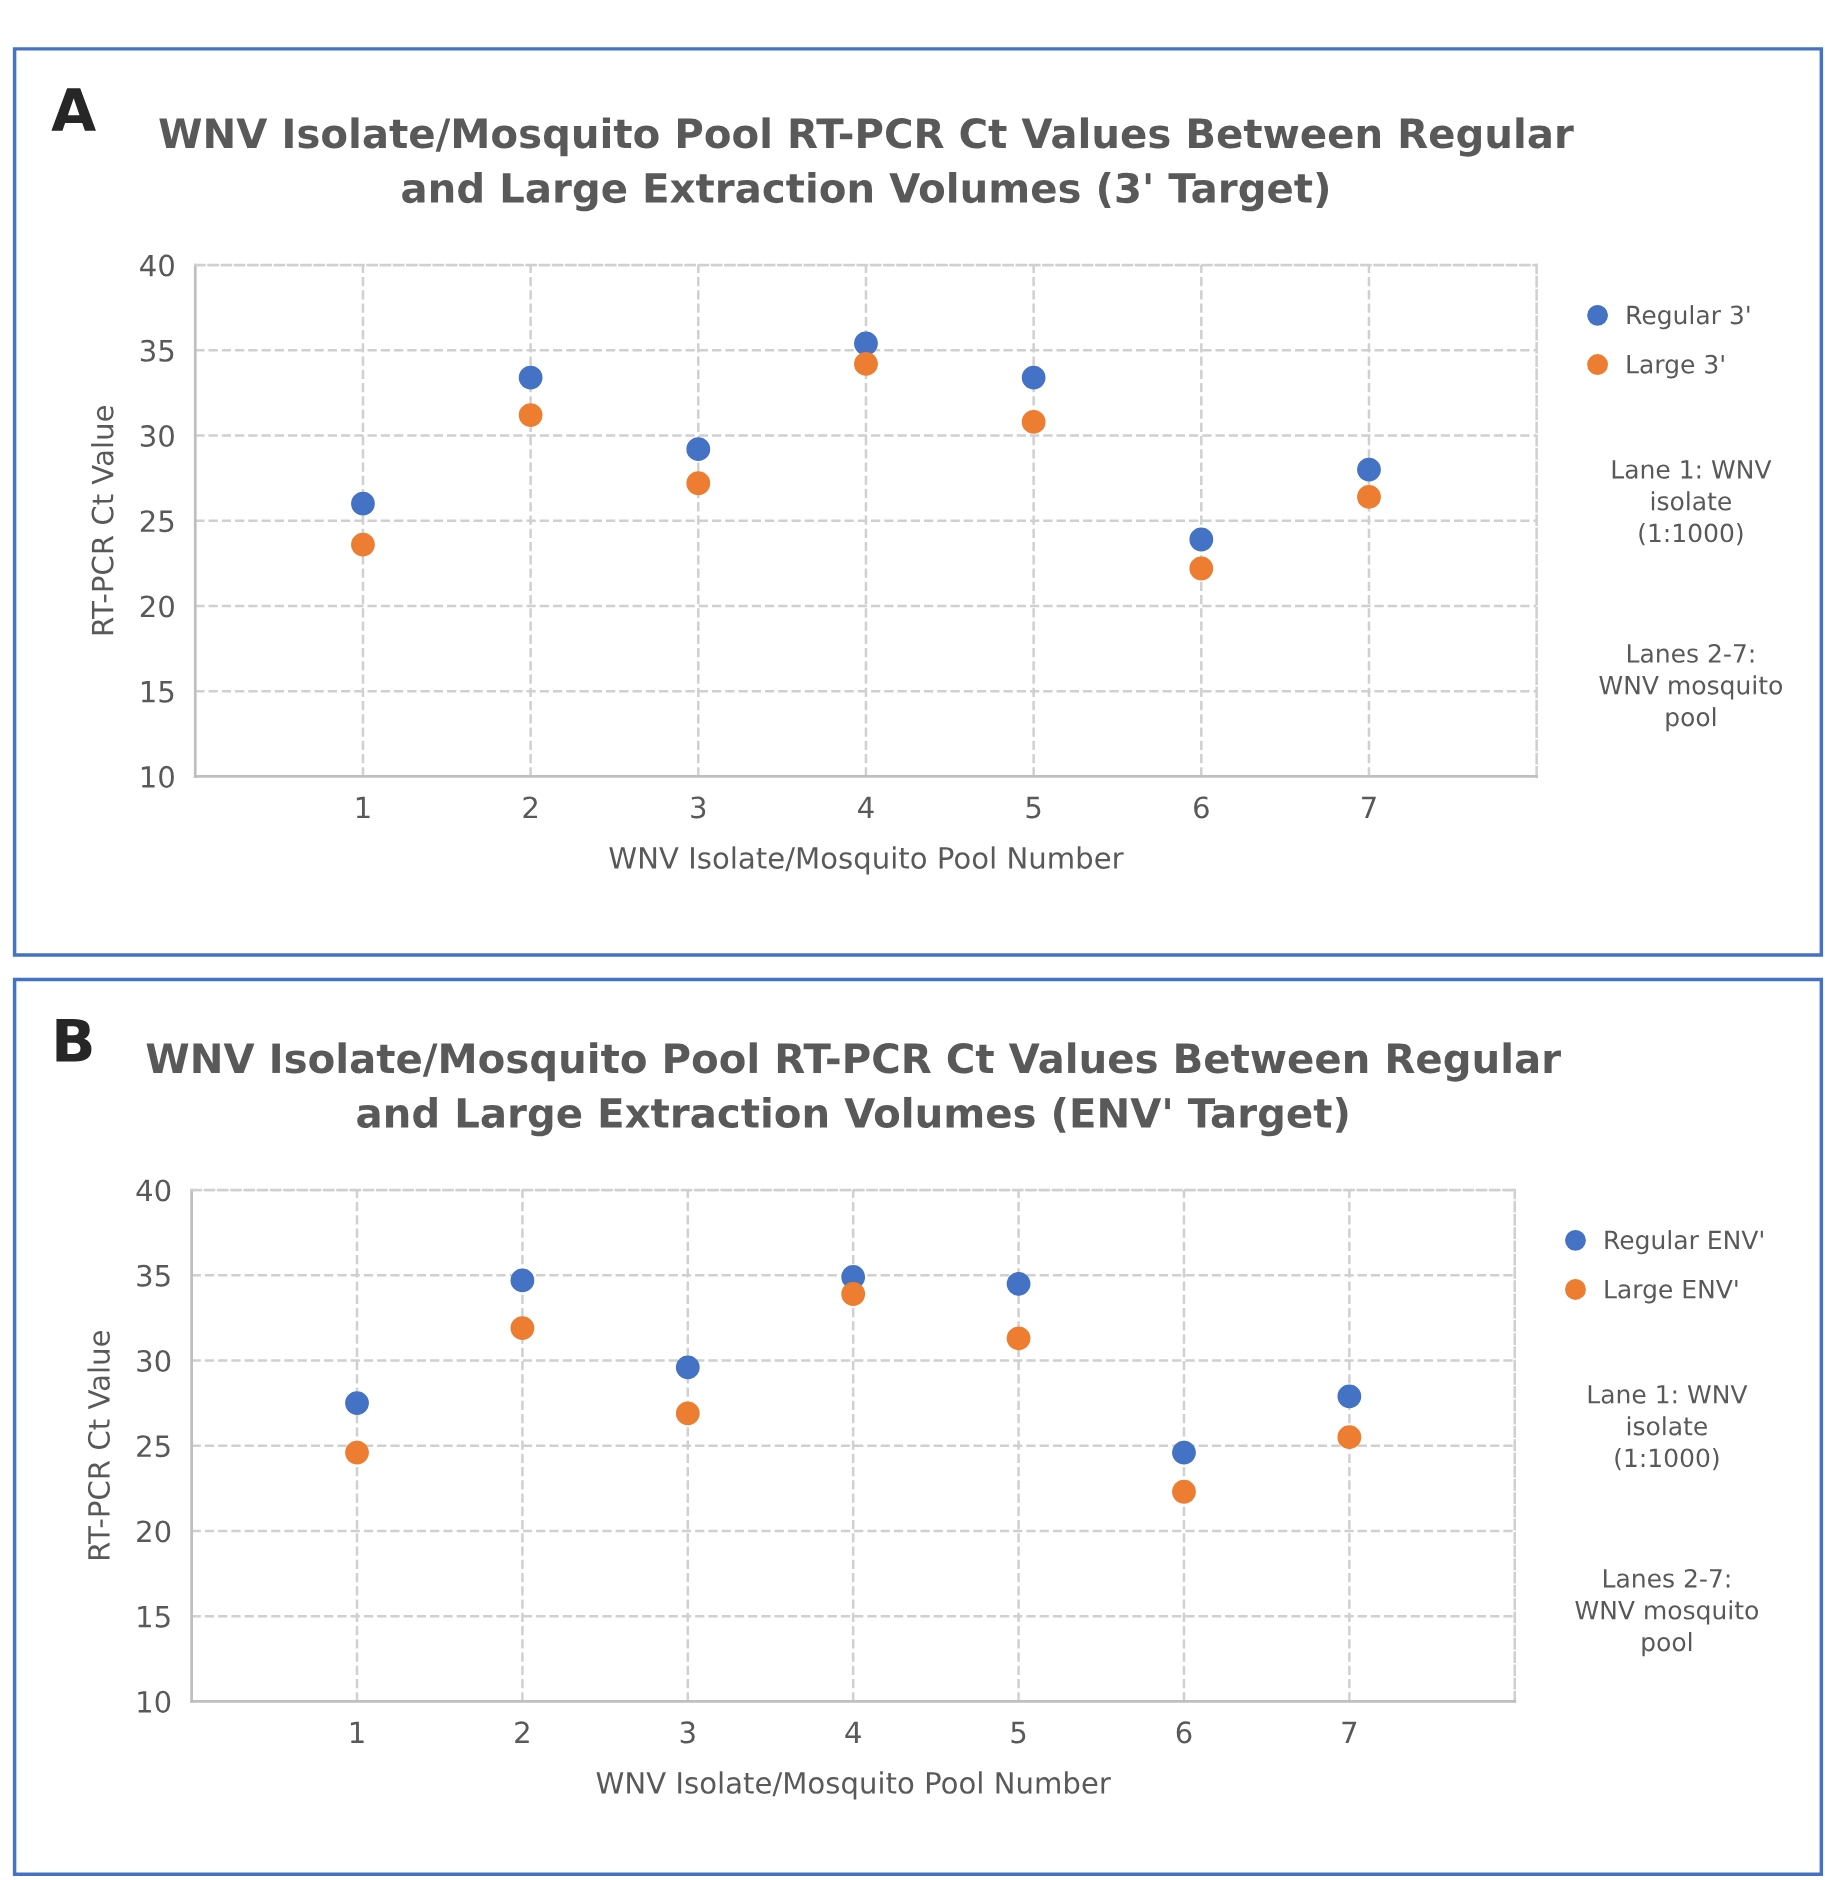 Image resolution: width=1825 pixels, height=1880 pixels. What do you see at coordinates (73, 109) in the screenshot?
I see `text: A` at bounding box center [73, 109].